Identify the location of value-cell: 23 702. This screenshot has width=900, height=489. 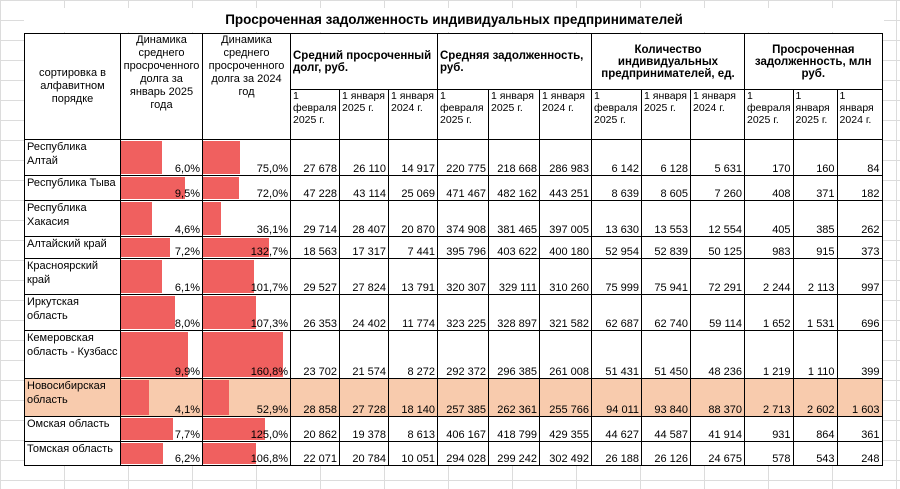
(315, 354).